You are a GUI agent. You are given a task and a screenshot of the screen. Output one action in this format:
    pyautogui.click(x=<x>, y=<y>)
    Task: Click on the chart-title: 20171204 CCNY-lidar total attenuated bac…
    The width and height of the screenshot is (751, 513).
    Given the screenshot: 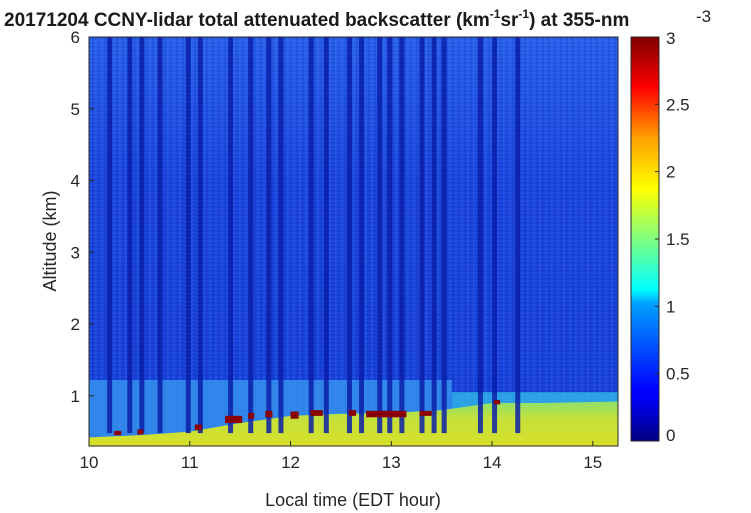 What is the action you would take?
    pyautogui.click(x=316, y=19)
    